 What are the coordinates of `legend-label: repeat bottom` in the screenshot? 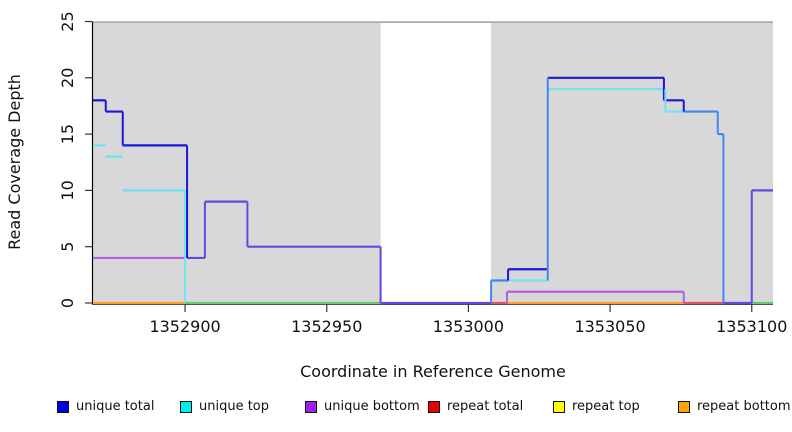 It's located at (744, 406).